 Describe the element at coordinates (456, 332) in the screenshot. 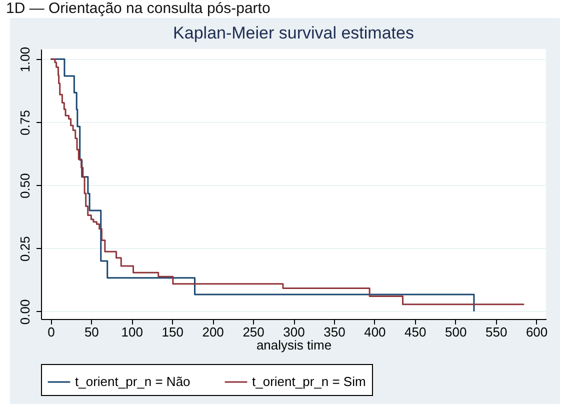

I see `x-tick-label: 500` at that location.